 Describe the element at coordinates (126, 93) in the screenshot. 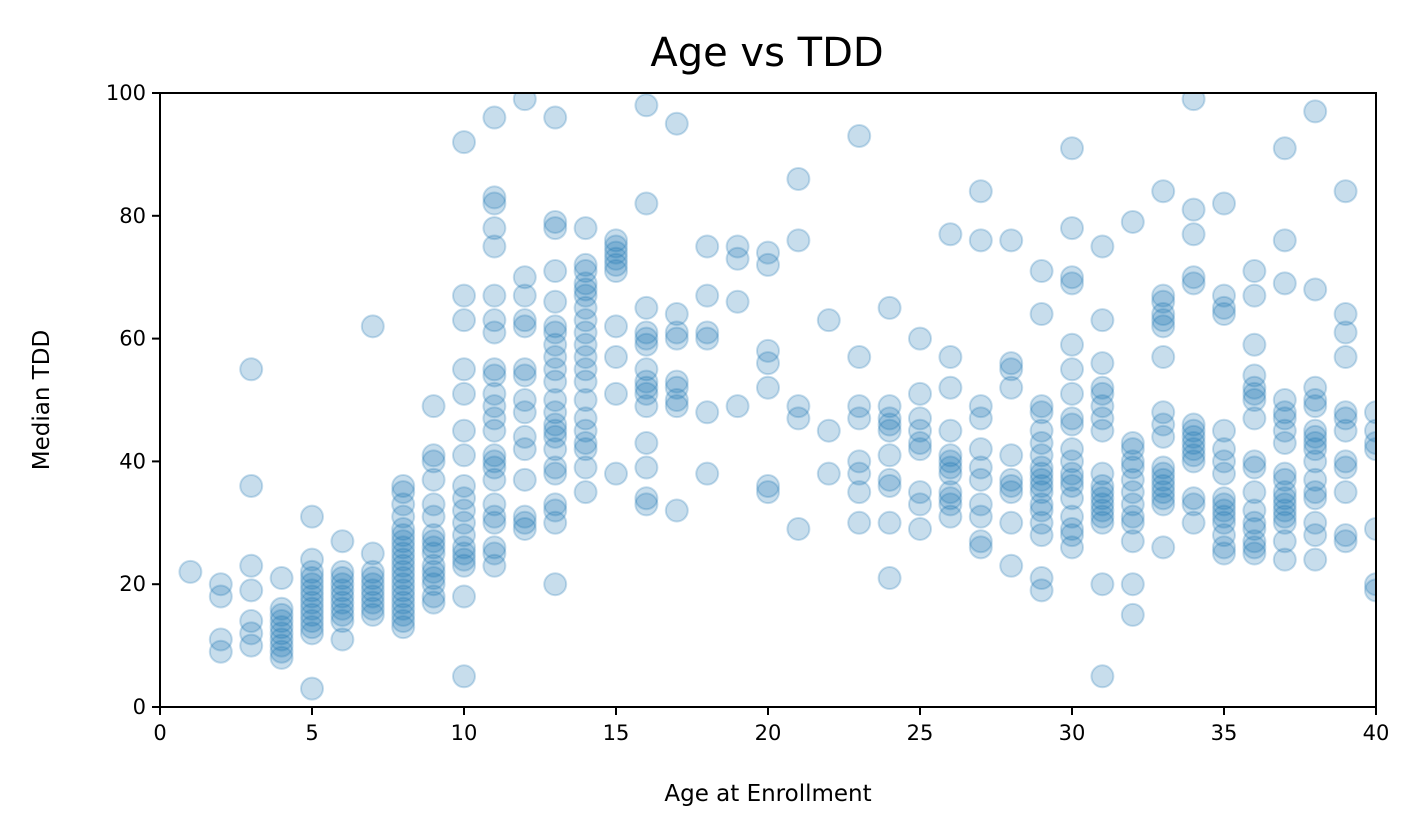

I see `y-tick-label: 100` at that location.